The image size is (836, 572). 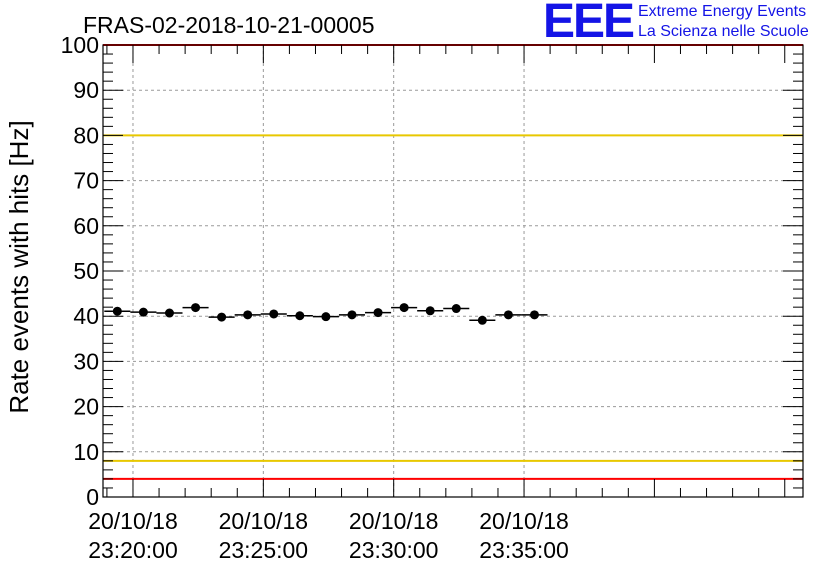 What do you see at coordinates (86, 316) in the screenshot?
I see `y-tick-label: 40` at bounding box center [86, 316].